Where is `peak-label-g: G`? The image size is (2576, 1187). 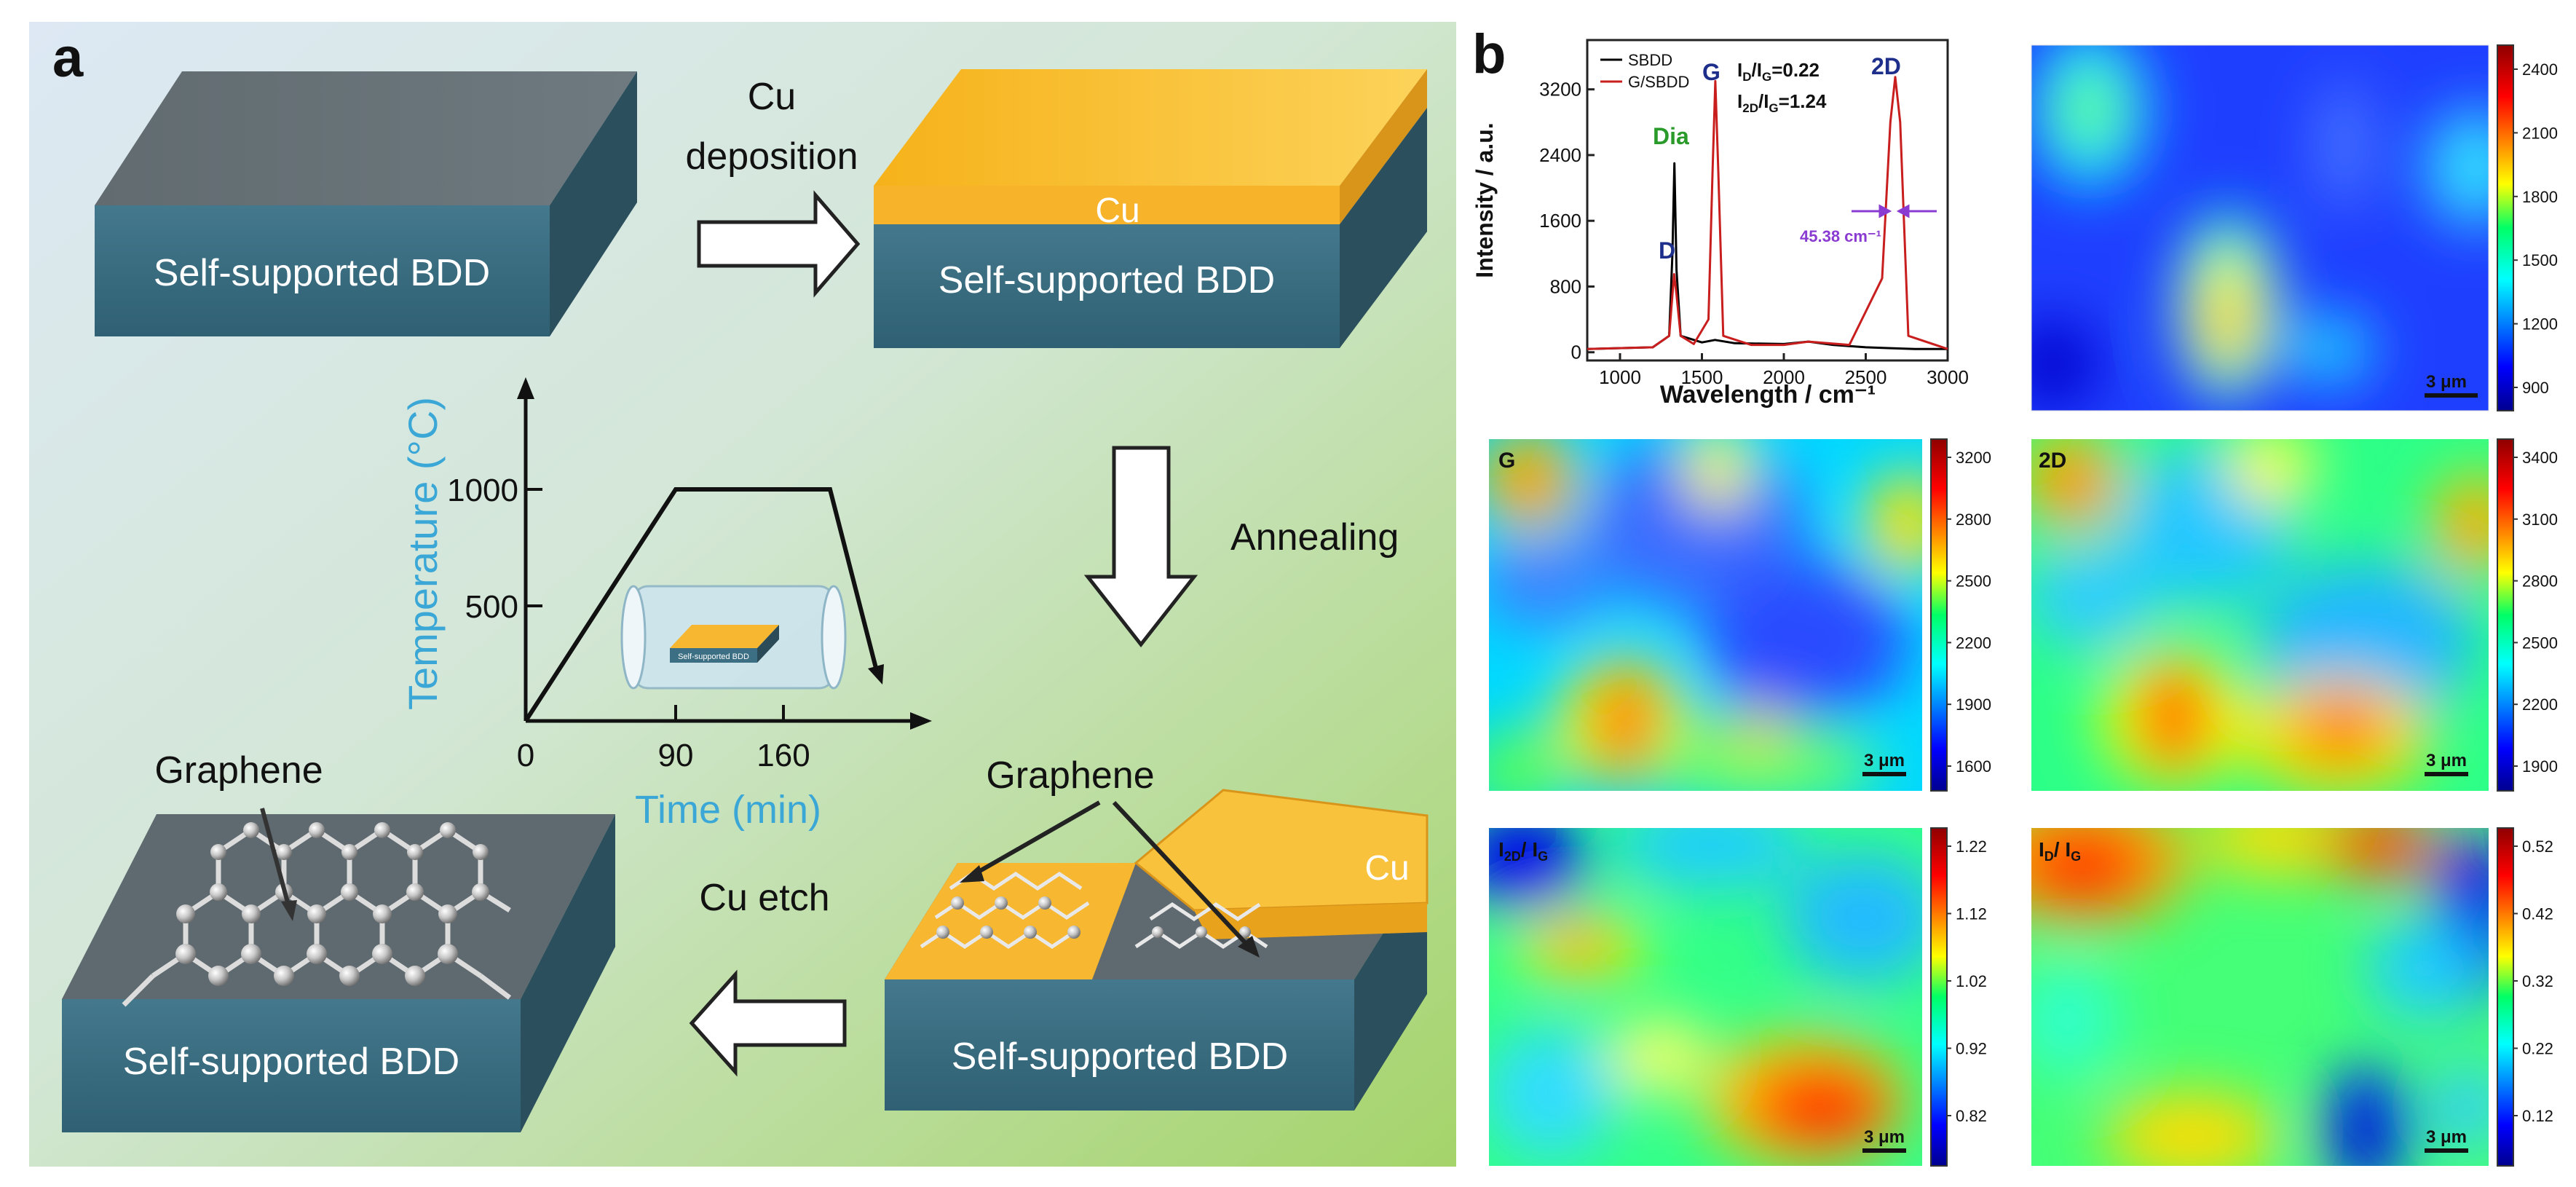
peak-label-g: G is located at coordinates (1711, 72).